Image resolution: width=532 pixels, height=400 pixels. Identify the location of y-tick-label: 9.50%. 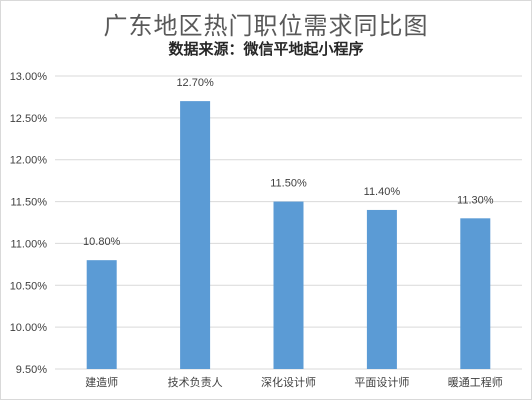
(31, 370).